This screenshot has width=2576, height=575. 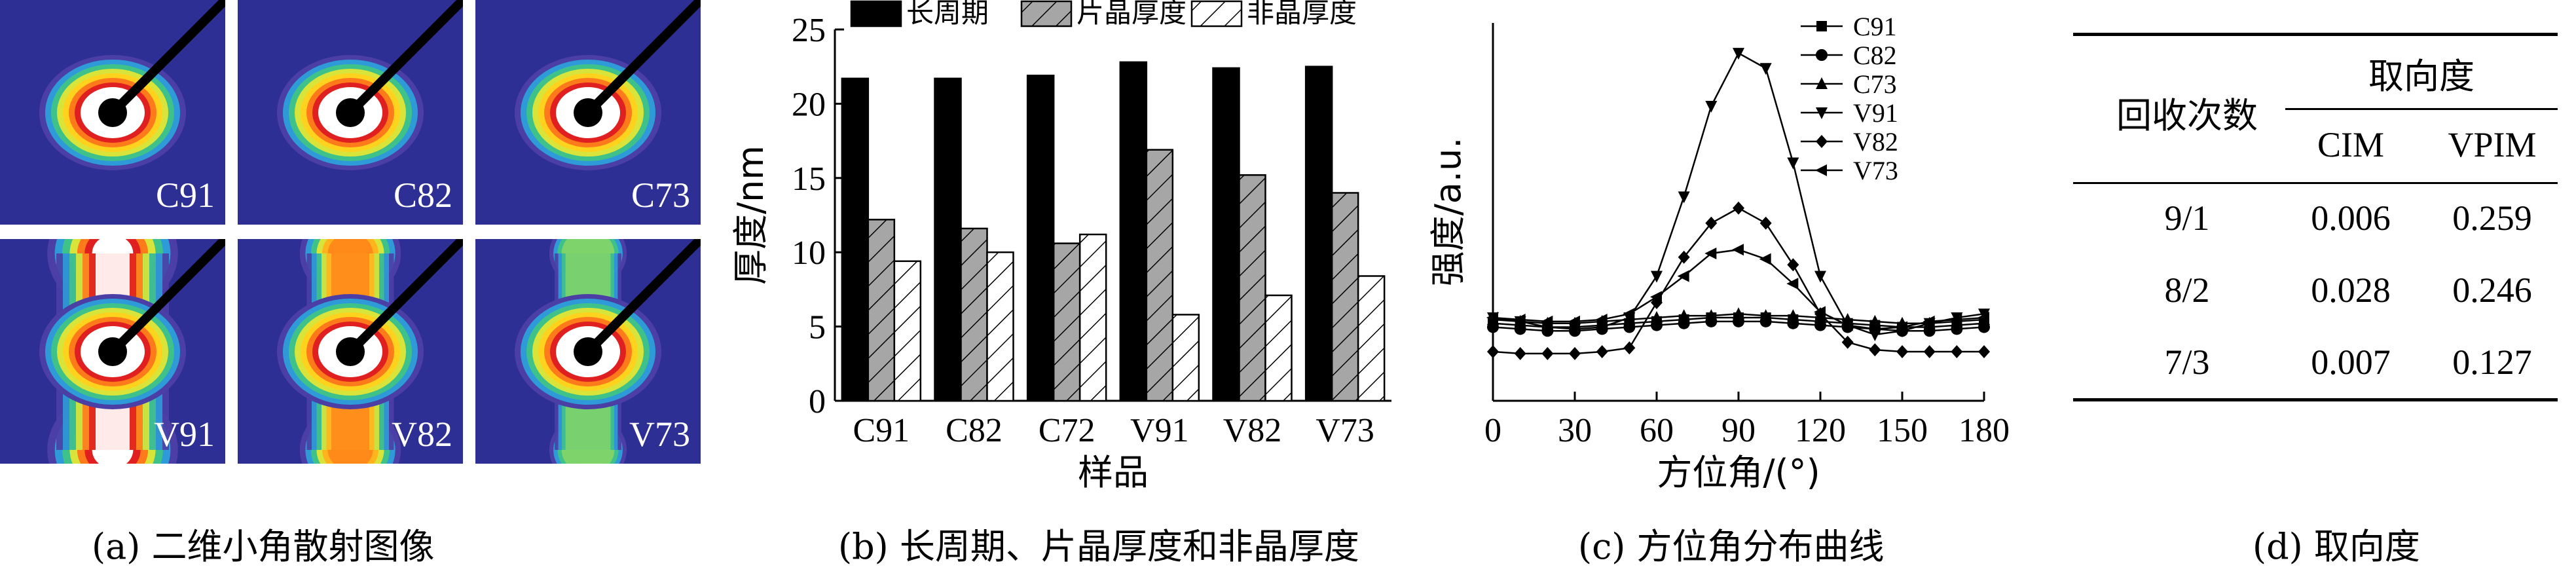 I want to click on x-tick-label: C91, so click(x=881, y=430).